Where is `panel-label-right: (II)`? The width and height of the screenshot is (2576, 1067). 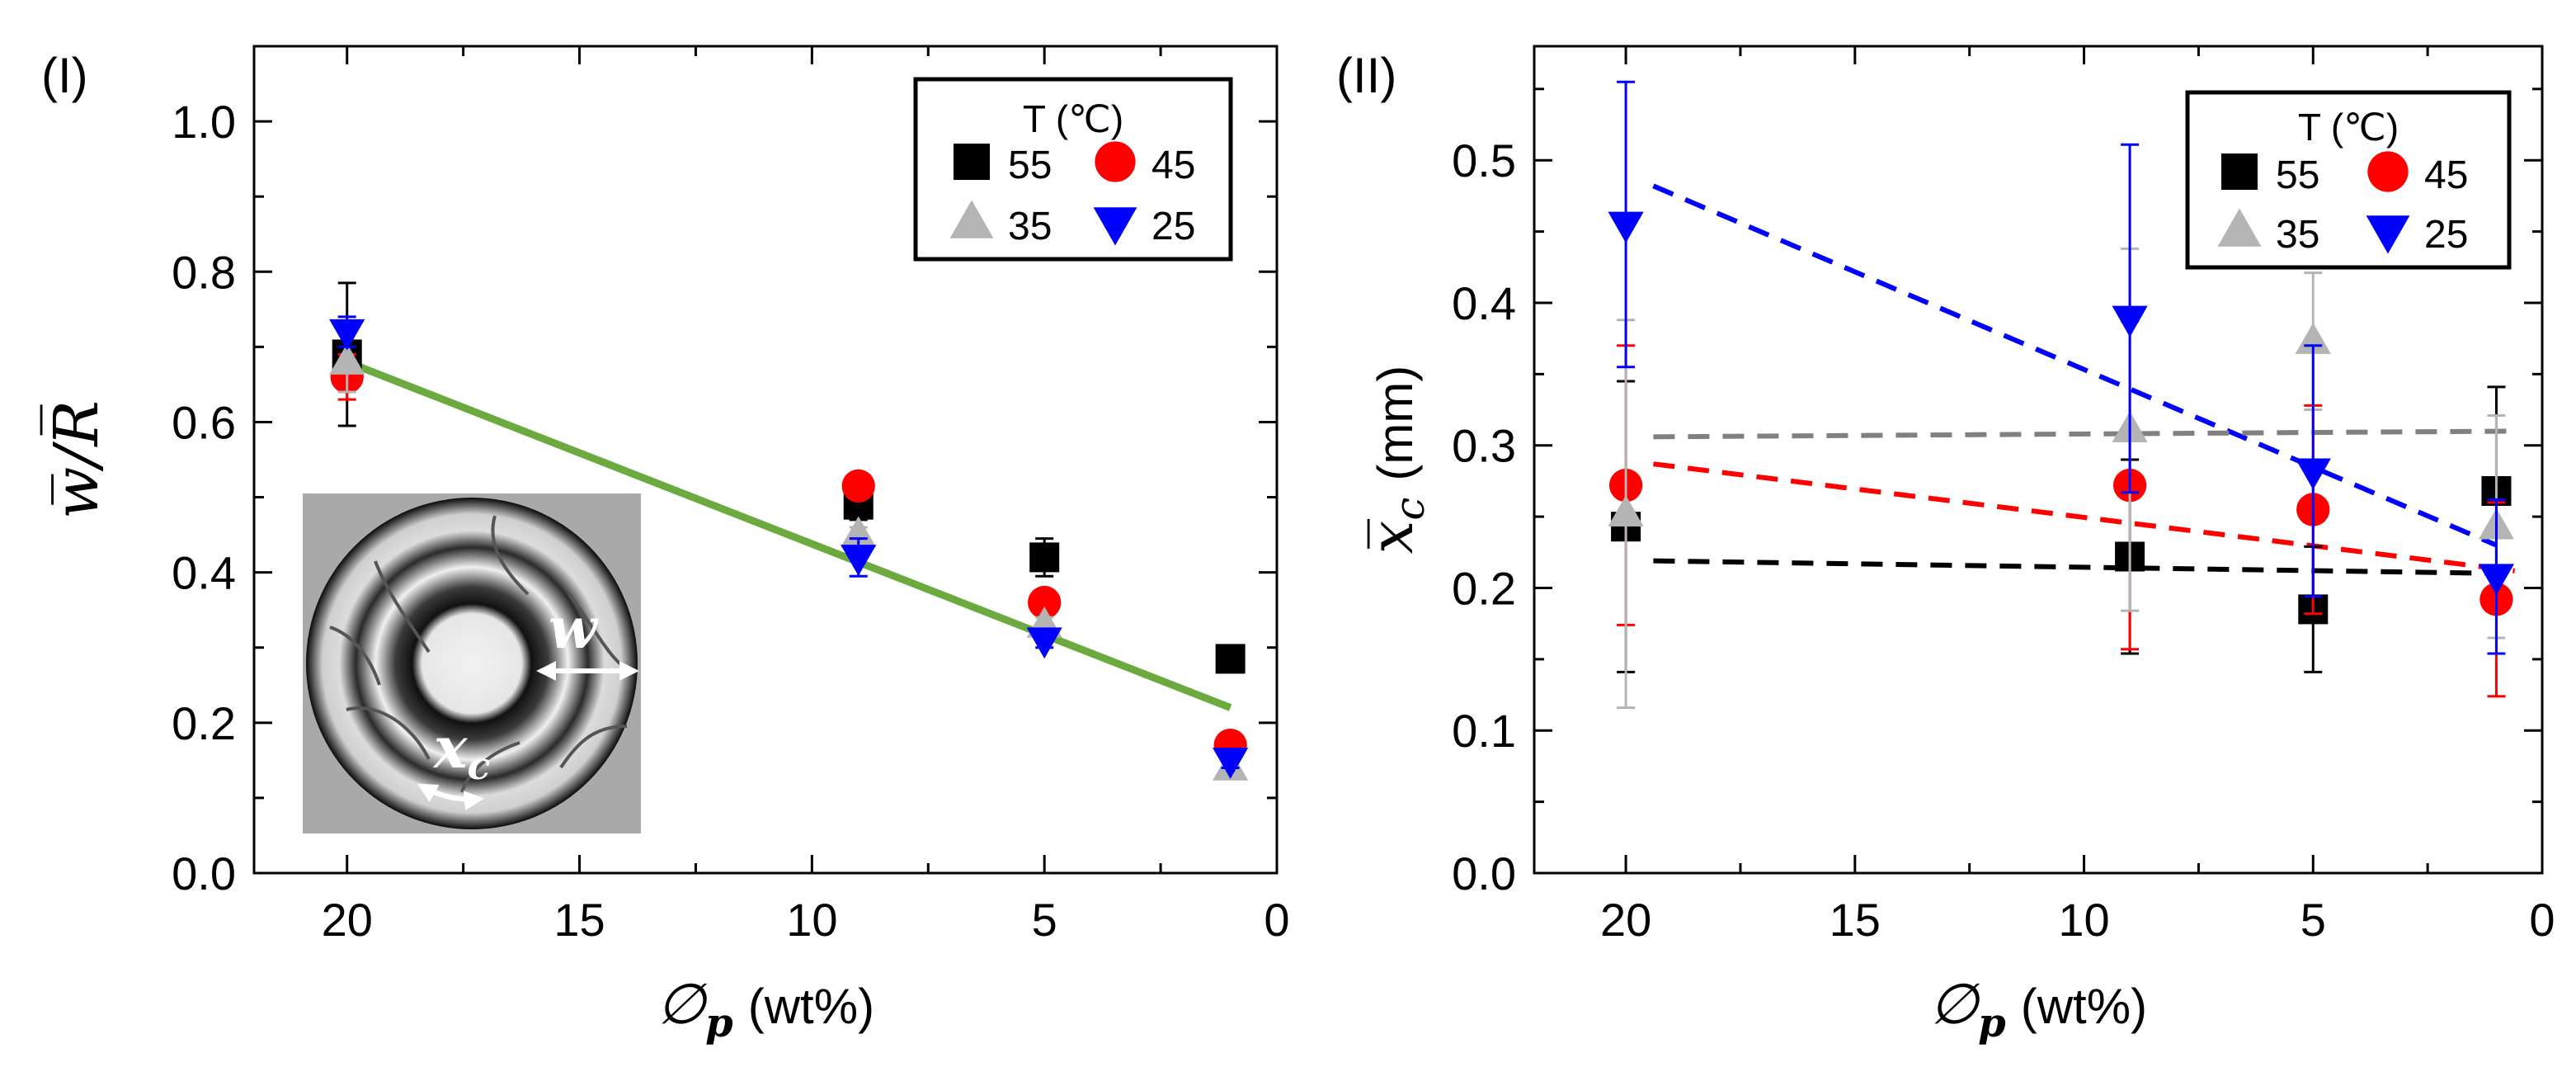
panel-label-right: (II) is located at coordinates (1366, 75).